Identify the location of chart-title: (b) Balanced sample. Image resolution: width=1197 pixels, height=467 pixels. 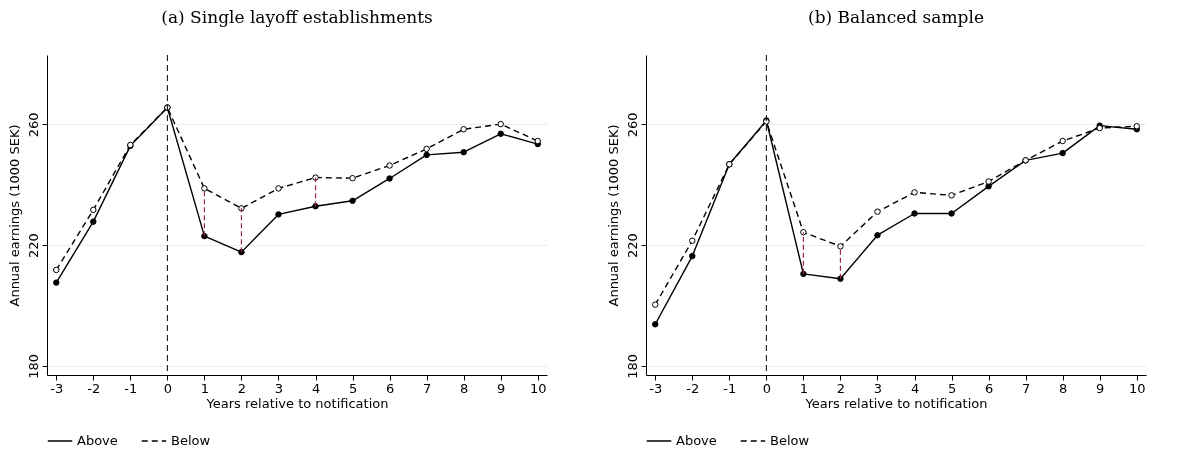
(896, 16).